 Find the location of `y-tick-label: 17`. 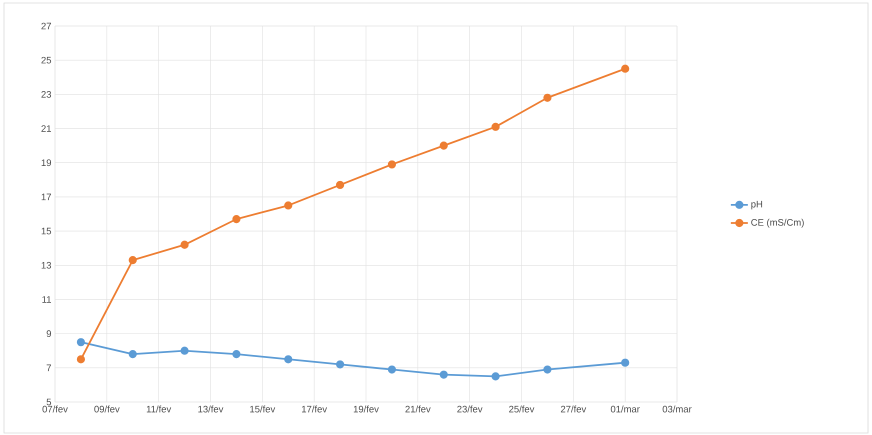

y-tick-label: 17 is located at coordinates (47, 197).